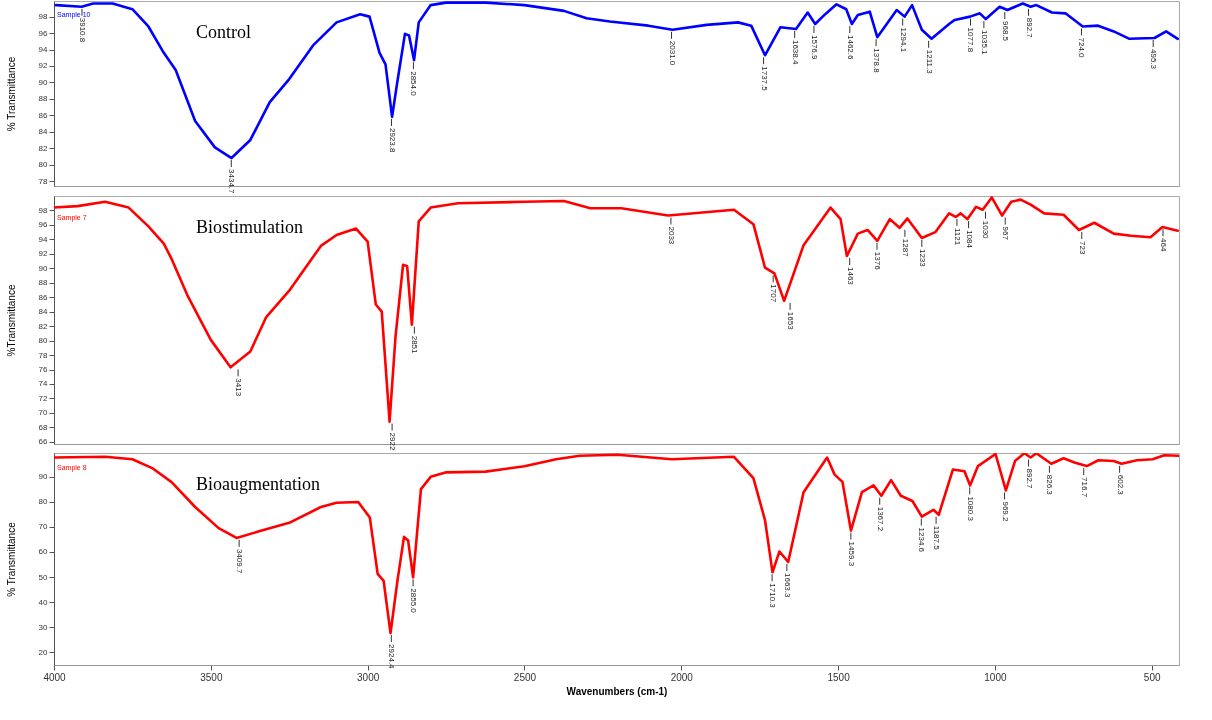  What do you see at coordinates (368, 677) in the screenshot?
I see `x-tick-label: 3000` at bounding box center [368, 677].